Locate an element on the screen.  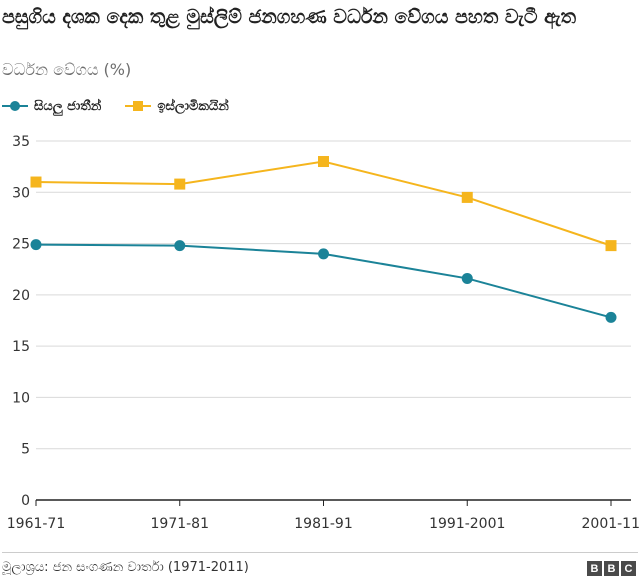
footer-divider is located at coordinates (320, 552).